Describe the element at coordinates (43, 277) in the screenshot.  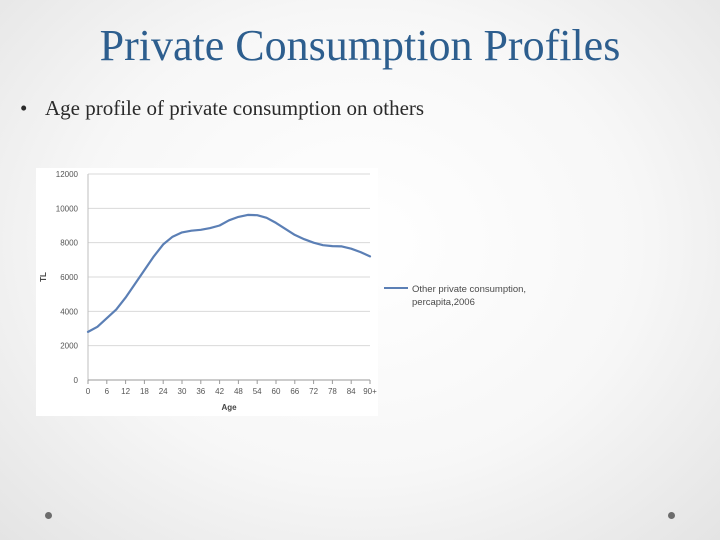
I see `y-axis-title: TL` at that location.